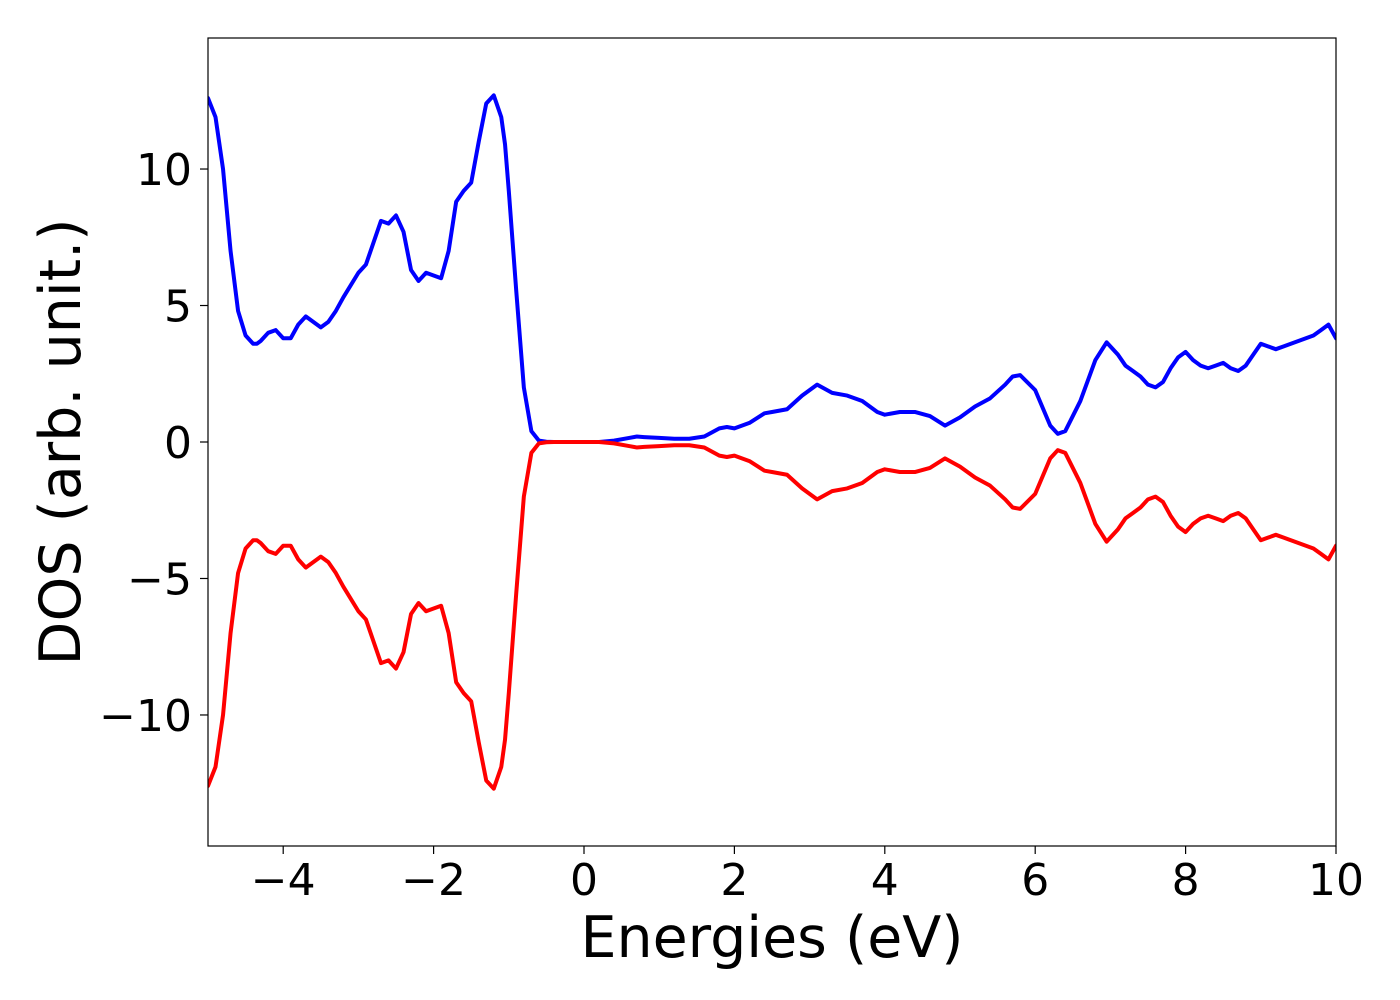 This screenshot has height=1000, width=1400. What do you see at coordinates (734, 880) in the screenshot?
I see `x-tick-label: 2` at bounding box center [734, 880].